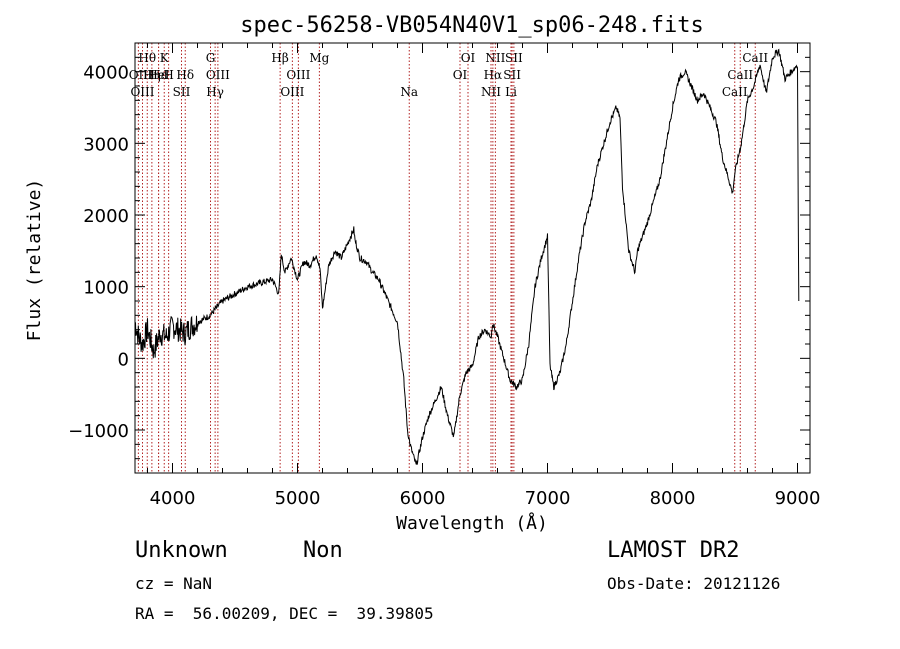 The width and height of the screenshot is (900, 649). Describe the element at coordinates (106, 216) in the screenshot. I see `y-tick-label: 2000` at that location.